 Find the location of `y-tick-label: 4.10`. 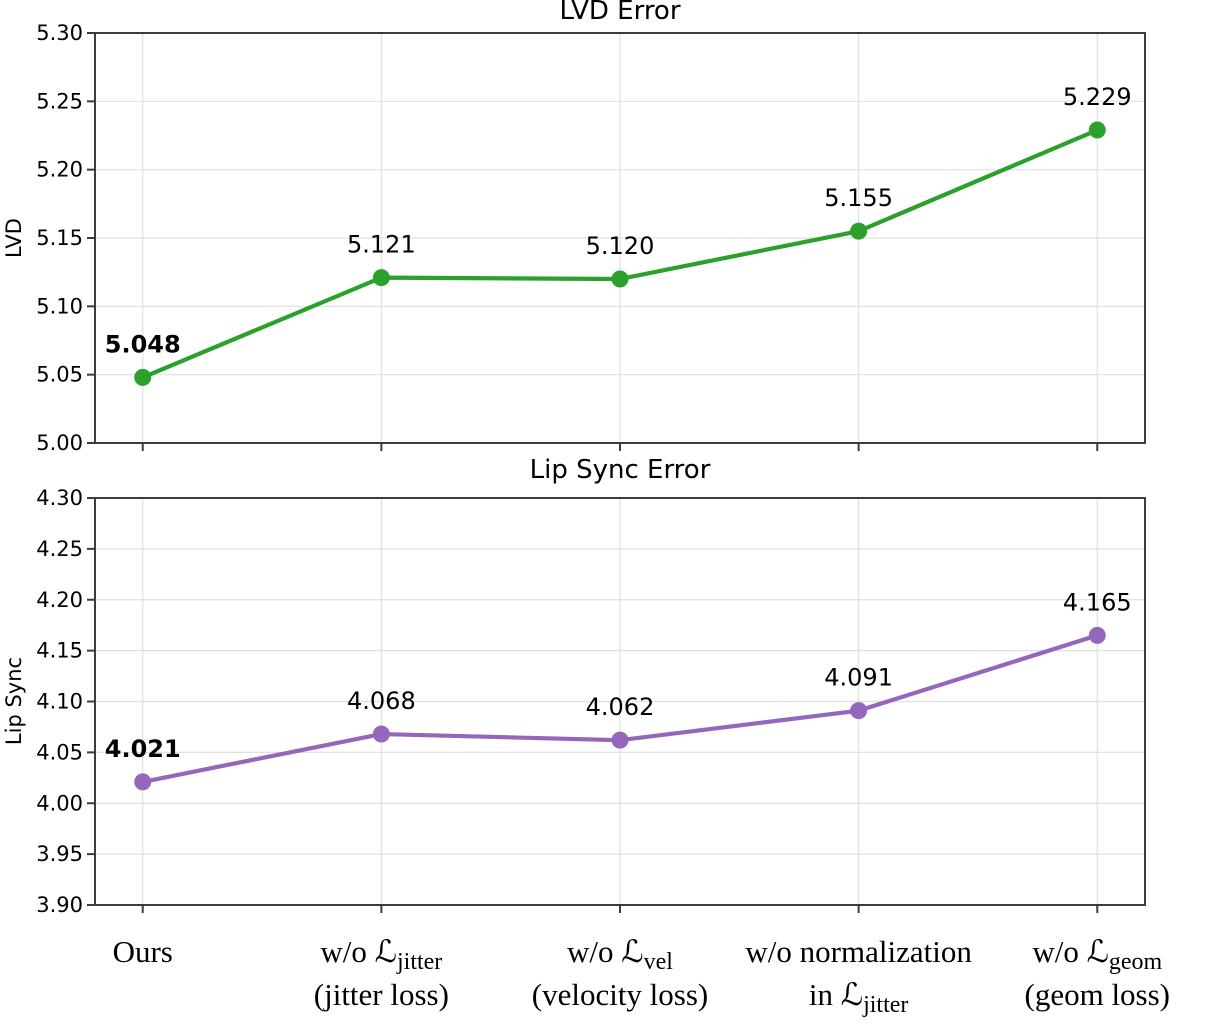

y-tick-label: 4.10 is located at coordinates (59, 702).